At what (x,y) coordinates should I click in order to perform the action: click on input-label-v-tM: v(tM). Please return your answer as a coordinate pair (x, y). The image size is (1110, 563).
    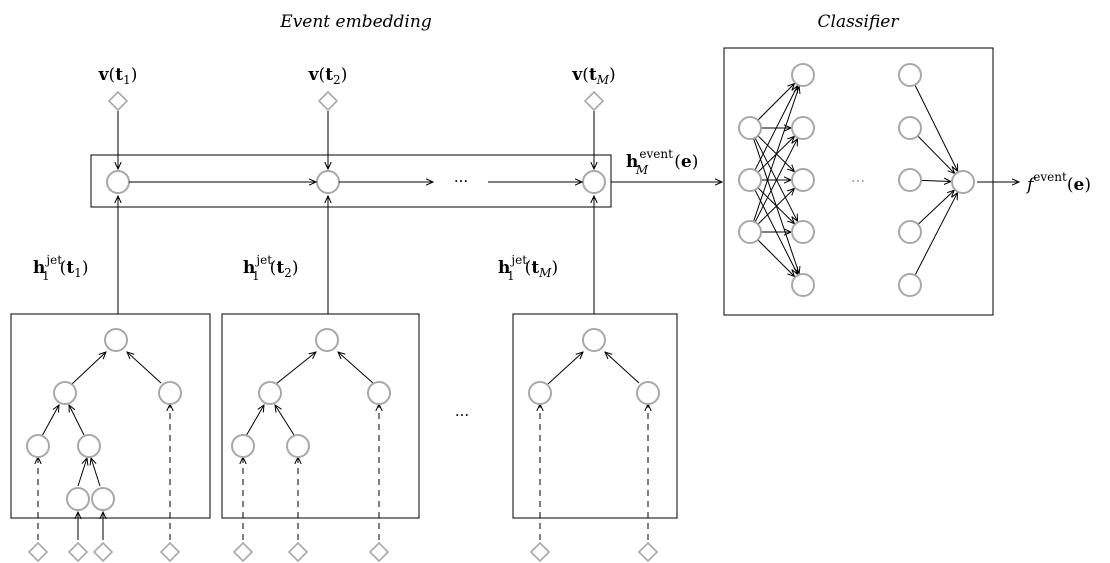
    Looking at the image, I should click on (593, 76).